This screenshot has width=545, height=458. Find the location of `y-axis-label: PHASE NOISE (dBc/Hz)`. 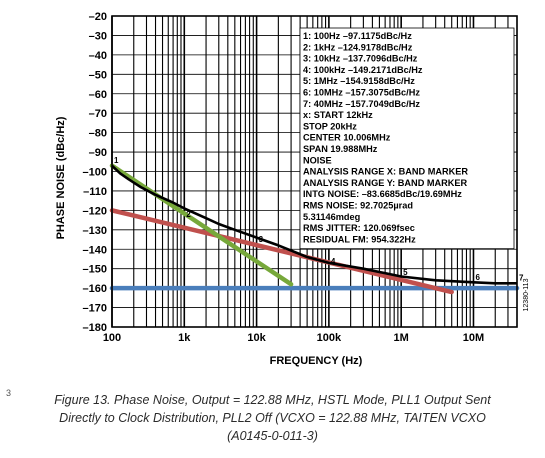

y-axis-label: PHASE NOISE (dBc/Hz) is located at coordinates (61, 177).